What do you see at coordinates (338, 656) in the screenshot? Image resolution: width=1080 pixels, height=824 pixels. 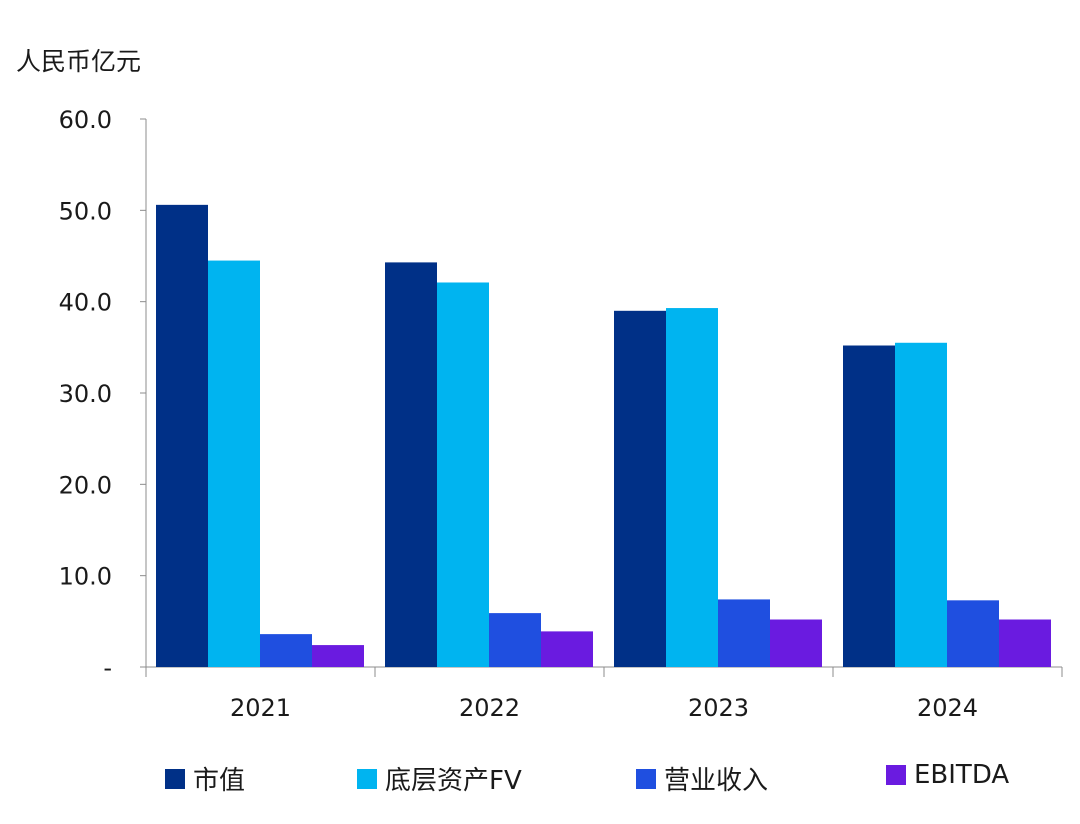 I see `bar-4-2021` at bounding box center [338, 656].